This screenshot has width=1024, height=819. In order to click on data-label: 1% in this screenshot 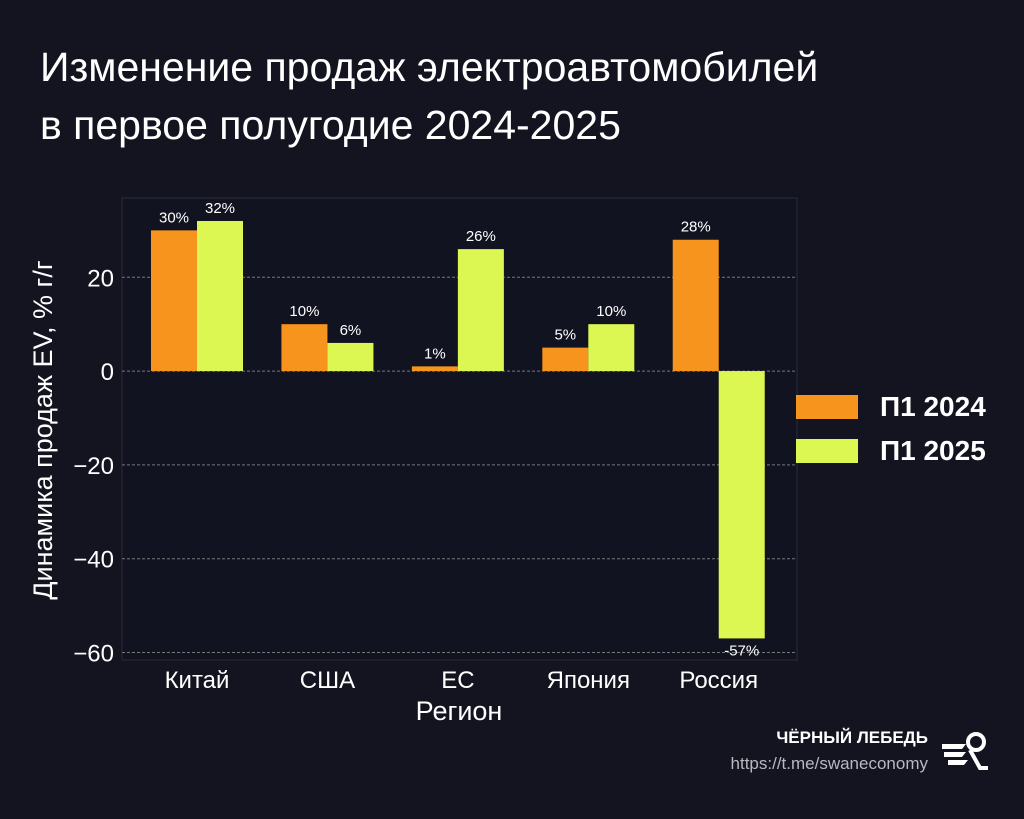, I will do `click(435, 353)`.